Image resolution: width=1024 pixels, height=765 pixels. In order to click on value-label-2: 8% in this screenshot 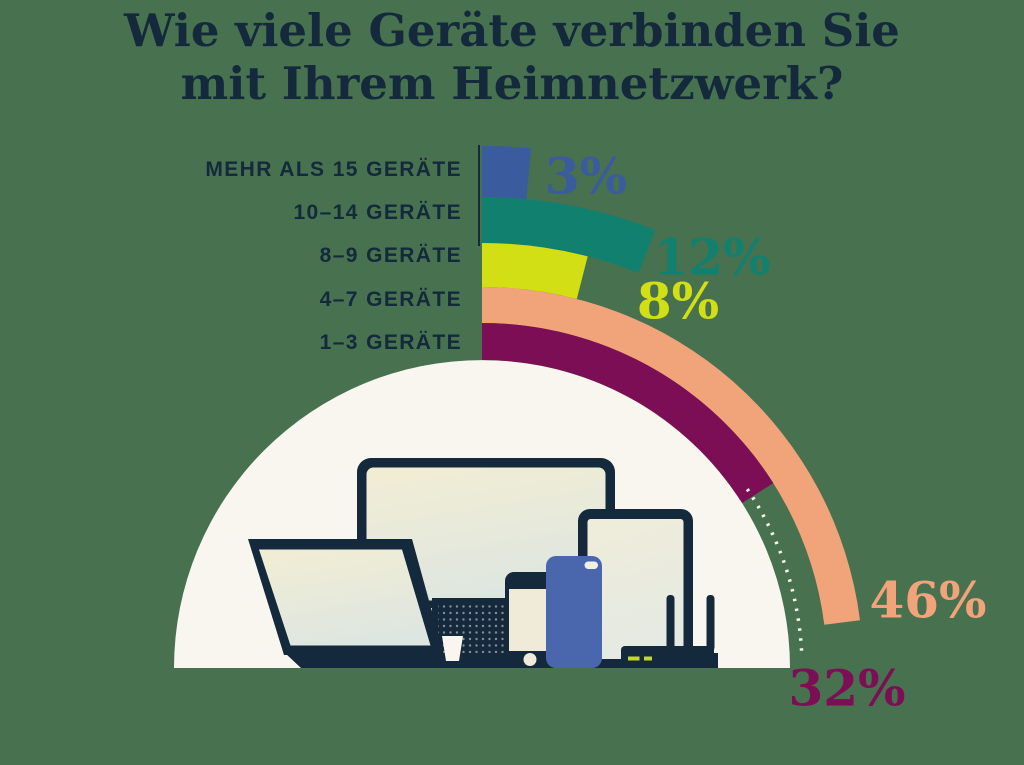, I will do `click(678, 301)`.